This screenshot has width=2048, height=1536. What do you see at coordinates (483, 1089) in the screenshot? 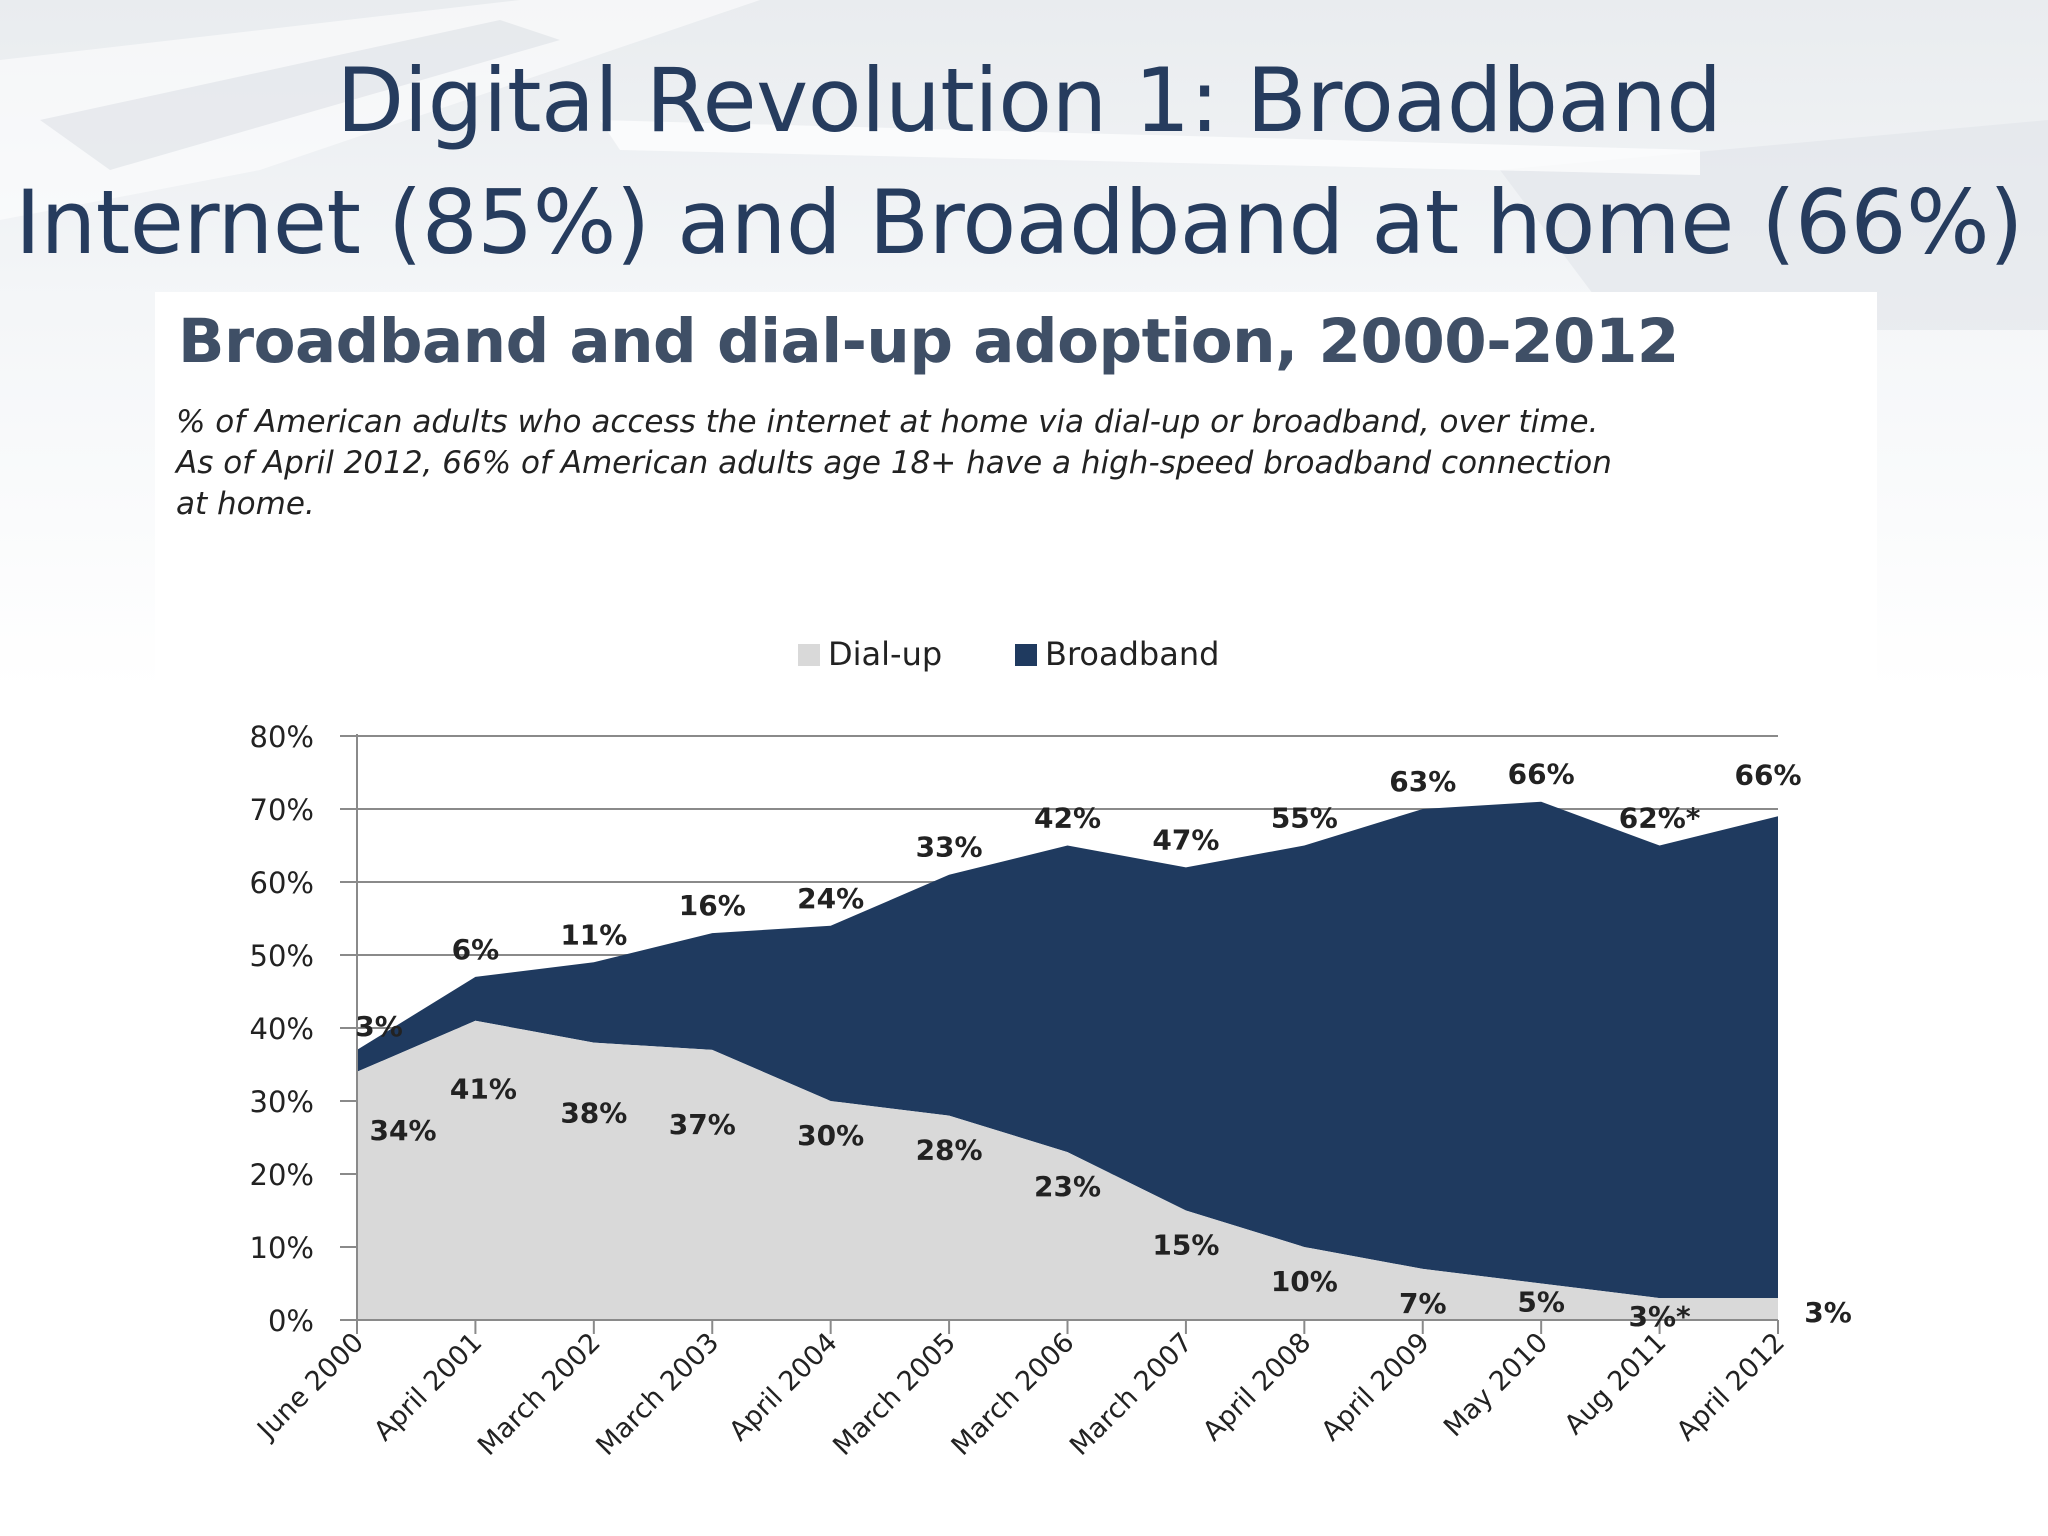
I see `dialup-data-label: 41%` at bounding box center [483, 1089].